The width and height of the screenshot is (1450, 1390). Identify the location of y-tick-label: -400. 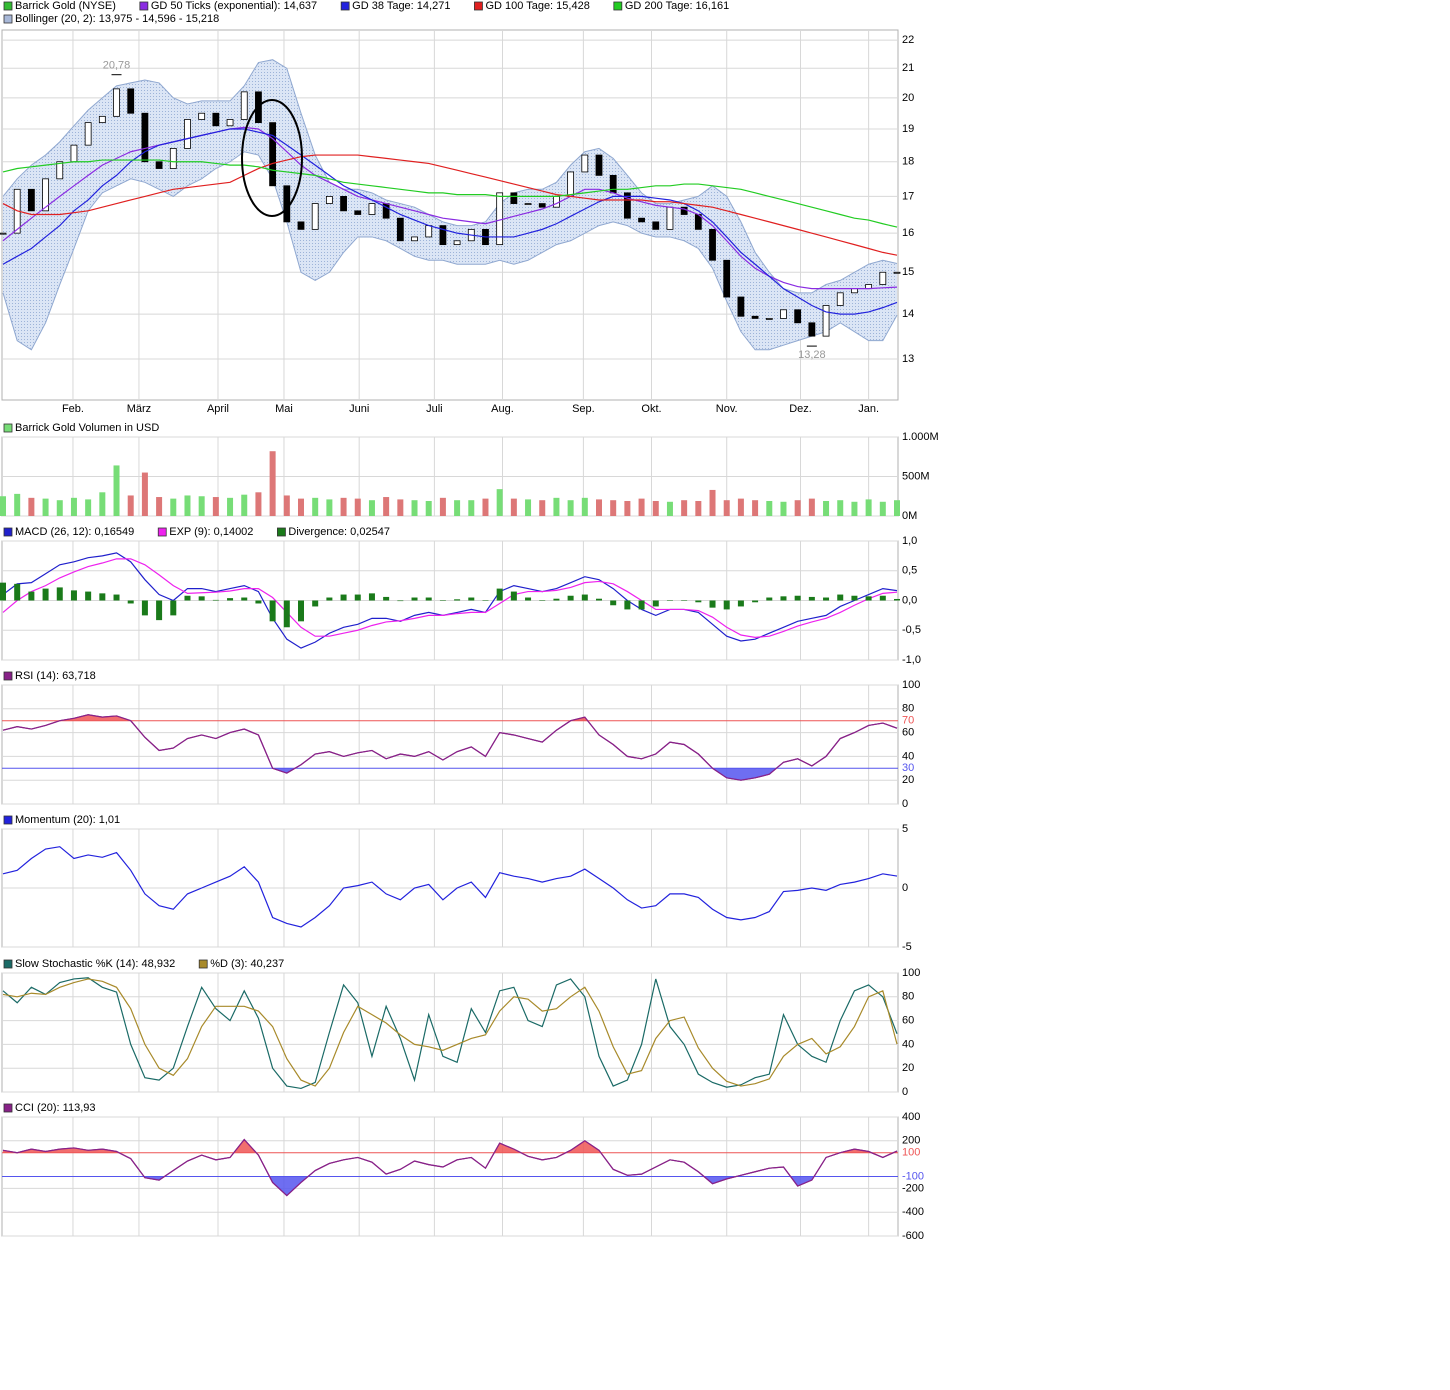
(913, 1212).